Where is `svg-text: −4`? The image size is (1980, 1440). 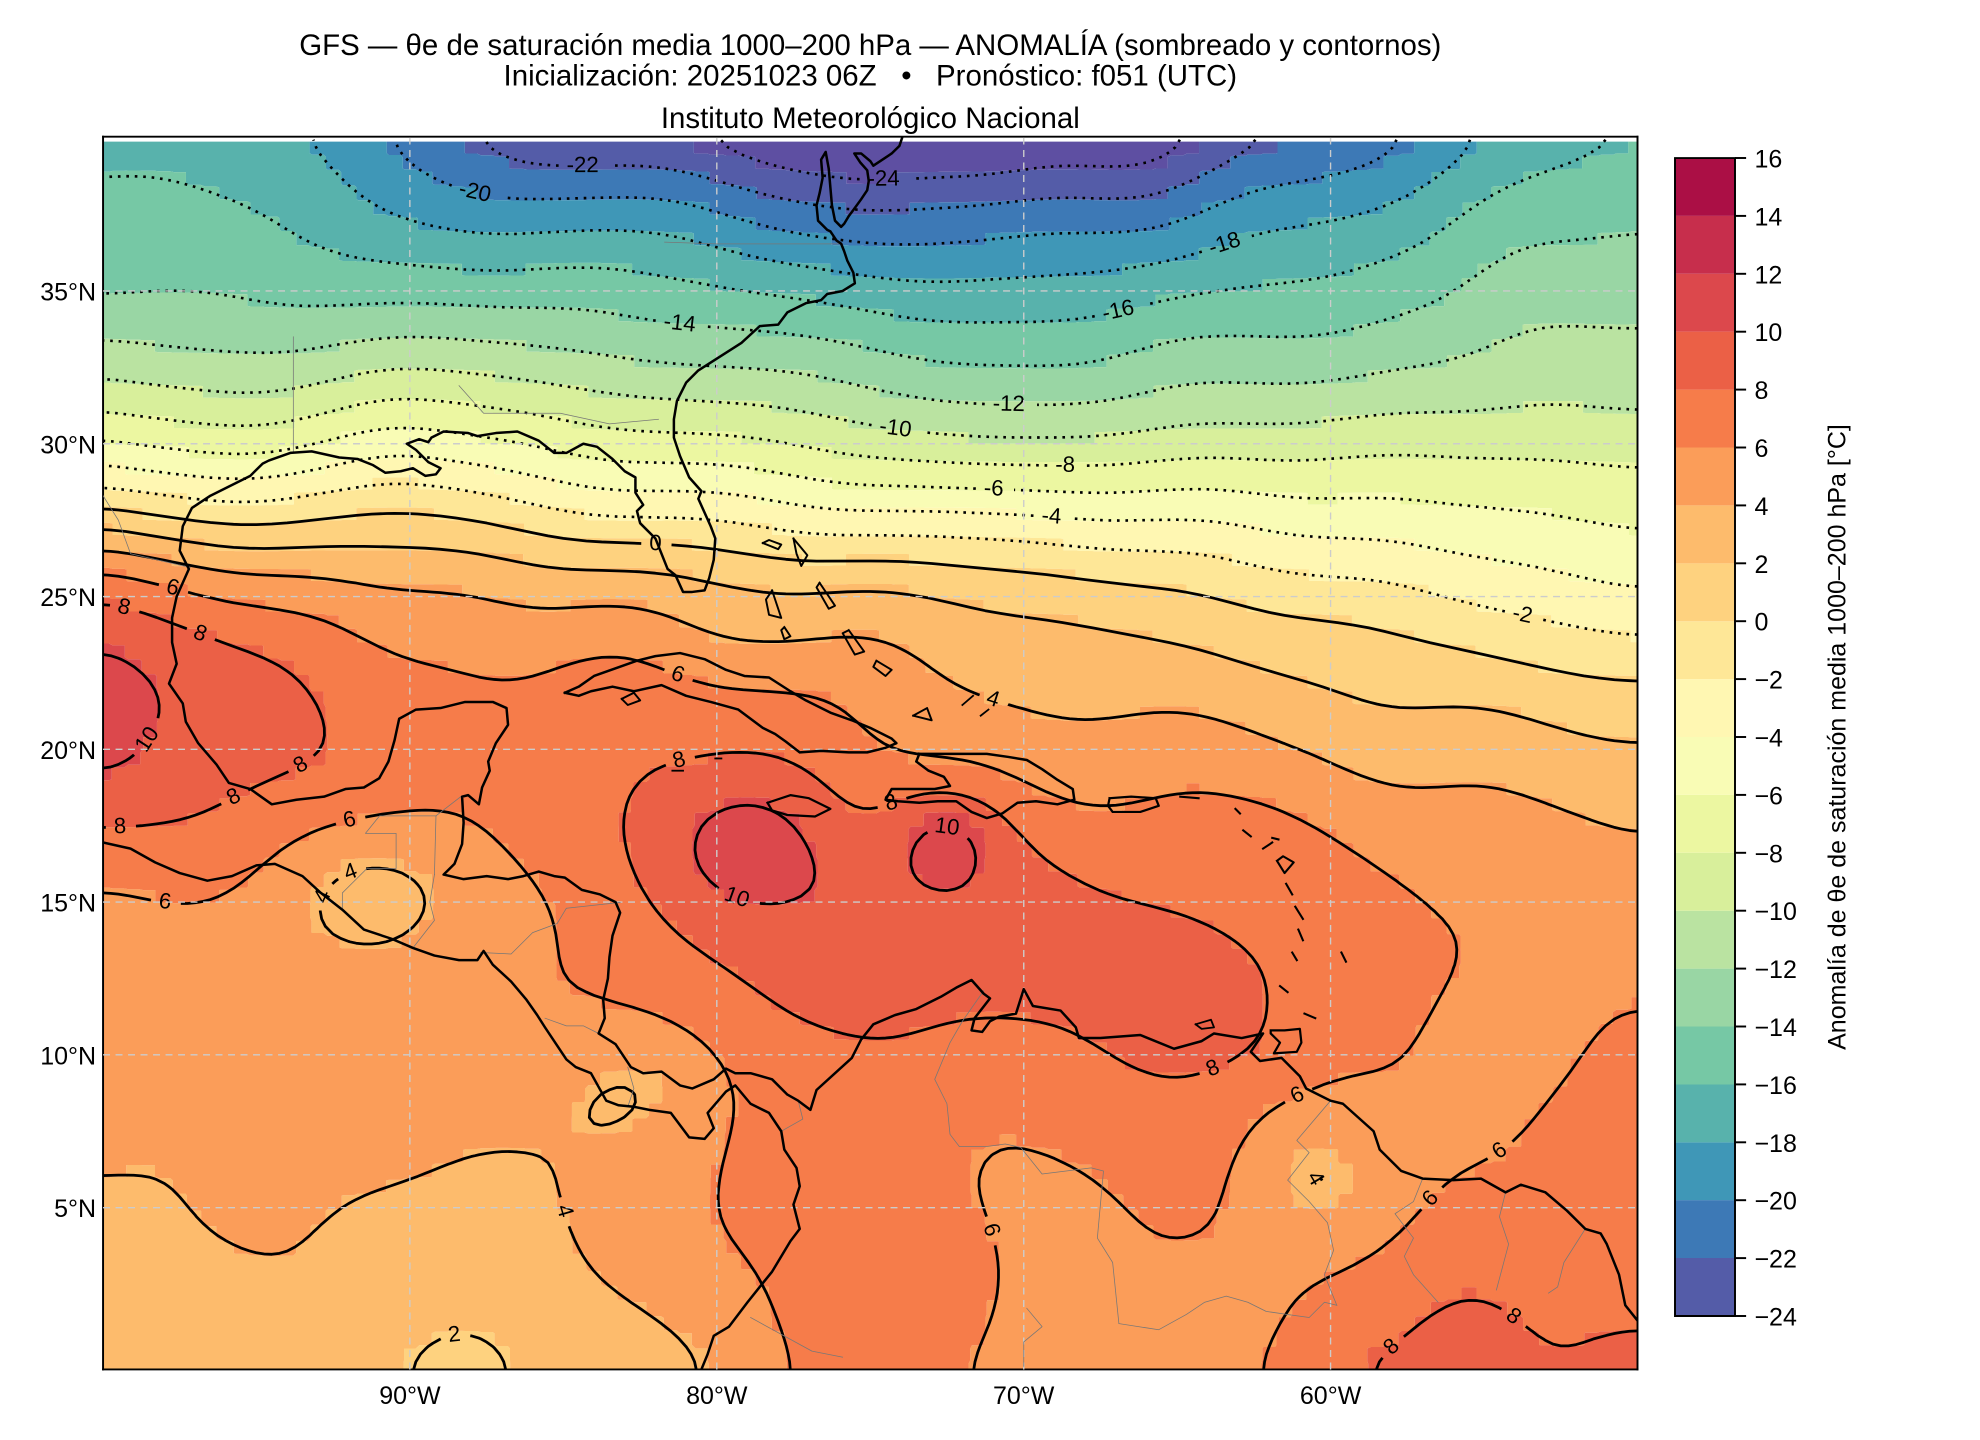 svg-text: −4 is located at coordinates (1768, 738).